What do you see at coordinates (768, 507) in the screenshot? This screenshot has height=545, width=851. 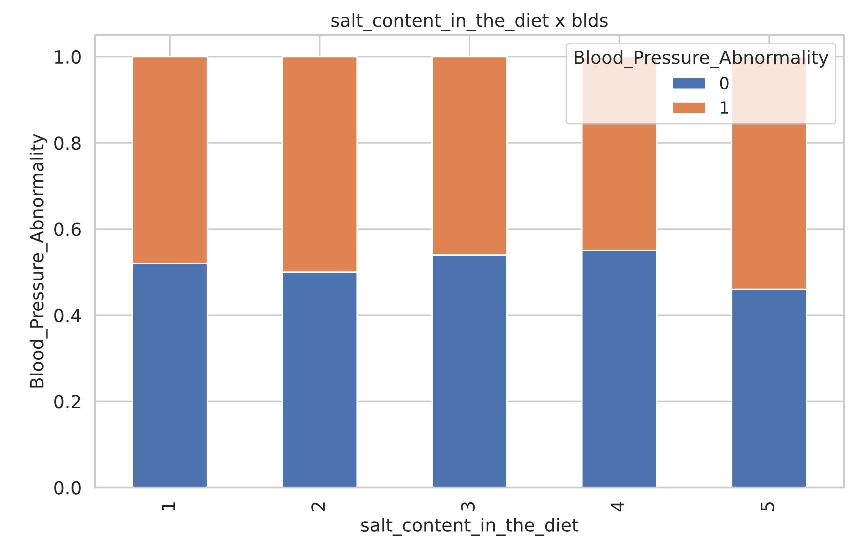 I see `x-tick-label: 5` at bounding box center [768, 507].